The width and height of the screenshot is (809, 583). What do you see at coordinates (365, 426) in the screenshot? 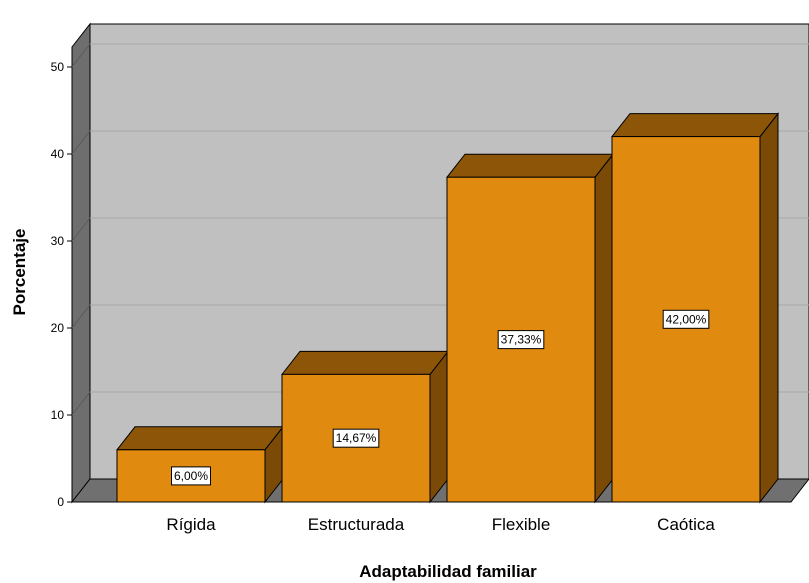
I see `bar-2: 14,67%` at bounding box center [365, 426].